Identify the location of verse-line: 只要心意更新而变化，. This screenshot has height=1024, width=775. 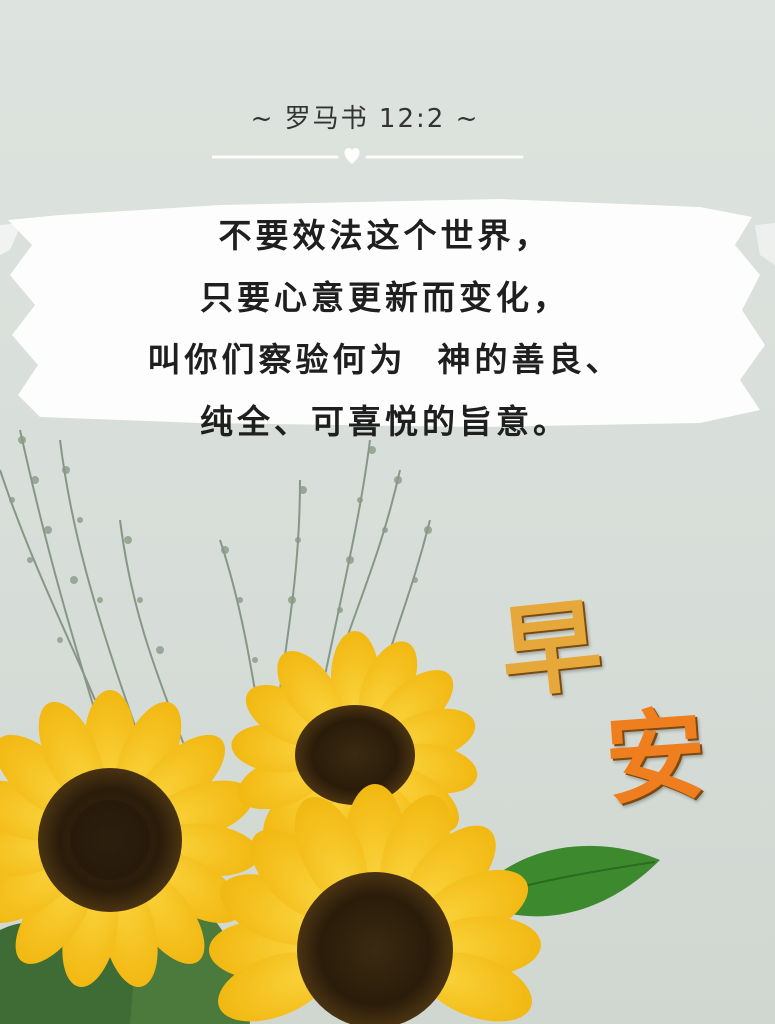
(385, 297).